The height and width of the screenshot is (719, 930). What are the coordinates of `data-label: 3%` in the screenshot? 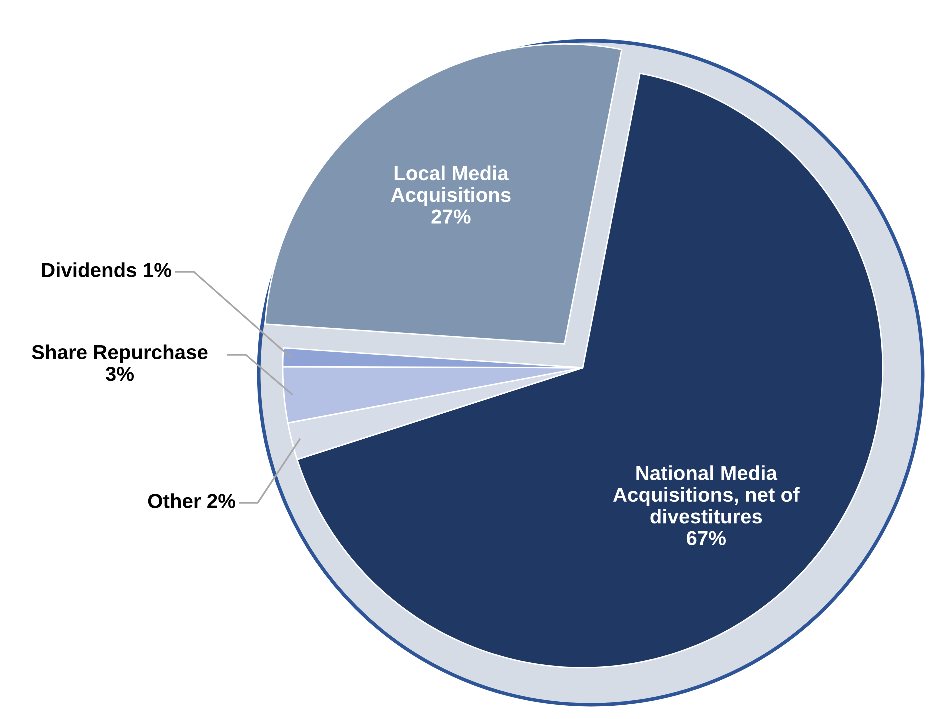 It's located at (120, 374).